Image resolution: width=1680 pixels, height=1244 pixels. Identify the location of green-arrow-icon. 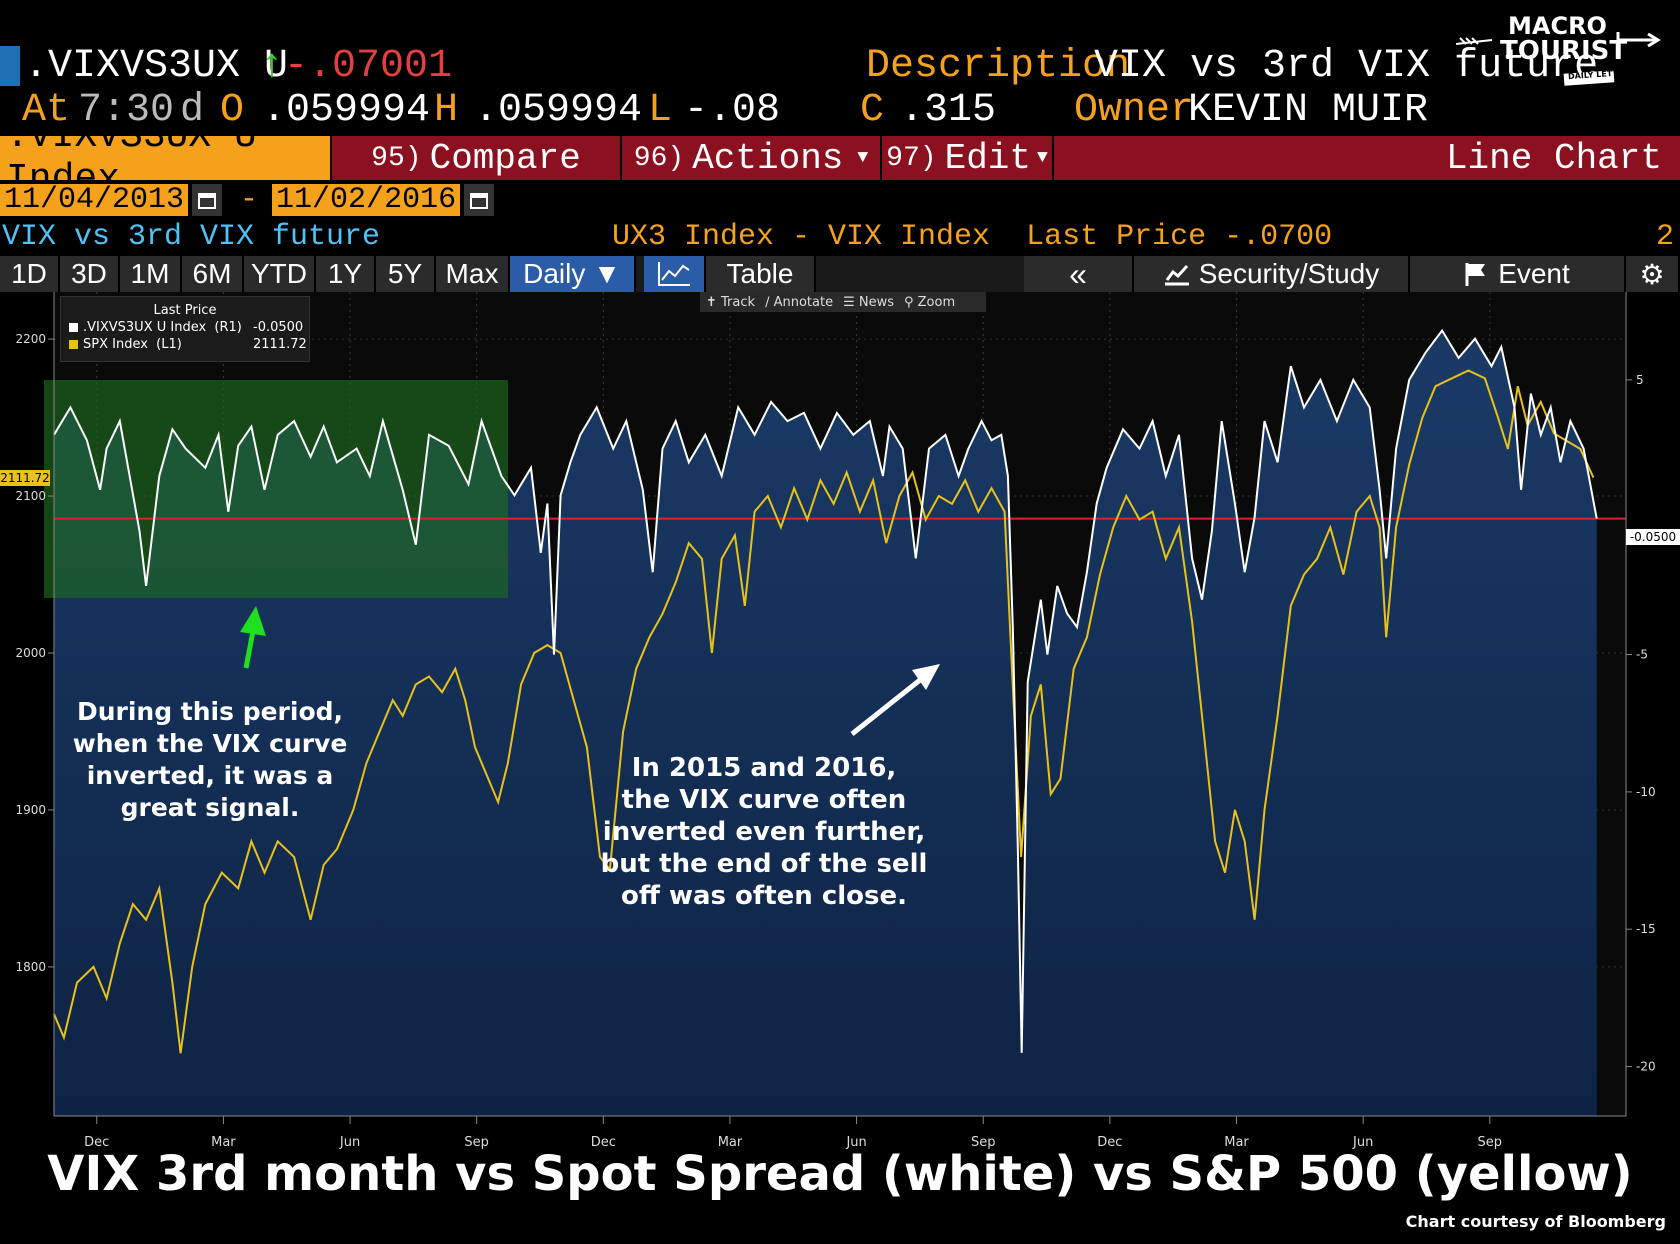
(253, 637).